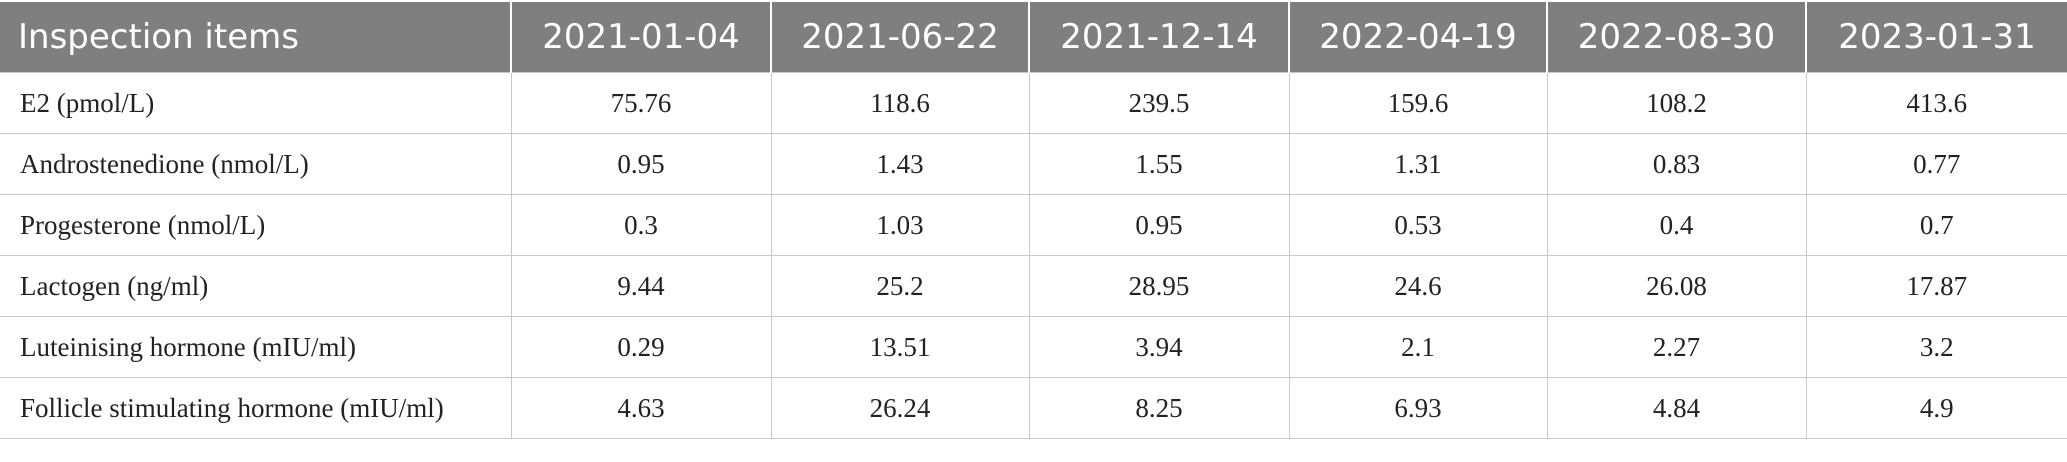 Image resolution: width=2067 pixels, height=462 pixels. Describe the element at coordinates (900, 164) in the screenshot. I see `table-cell: 1.43` at that location.